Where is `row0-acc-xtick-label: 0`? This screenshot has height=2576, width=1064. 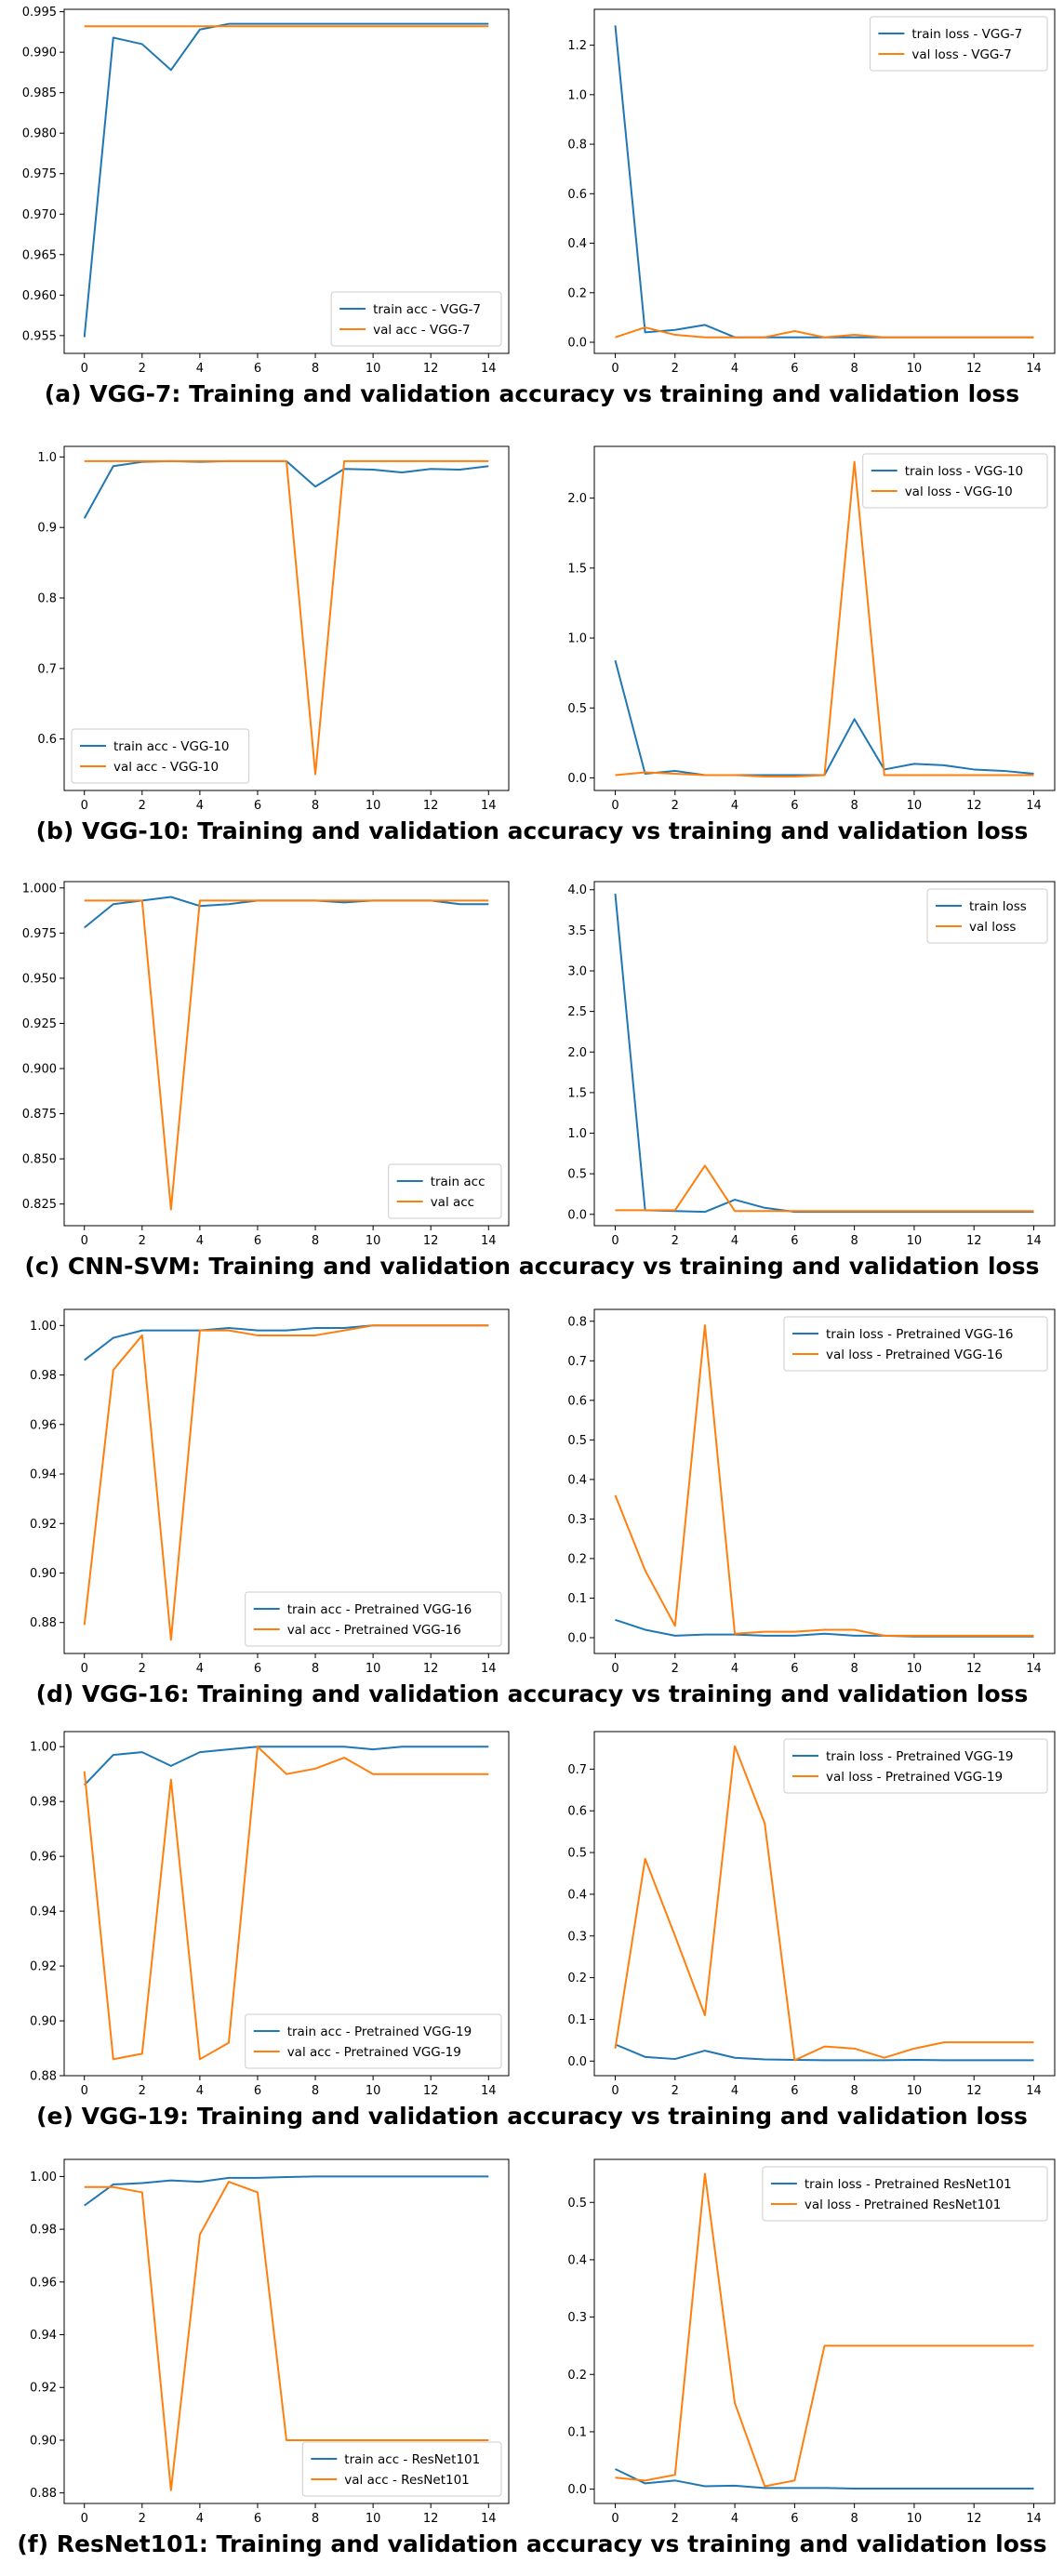 row0-acc-xtick-label: 0 is located at coordinates (84, 369).